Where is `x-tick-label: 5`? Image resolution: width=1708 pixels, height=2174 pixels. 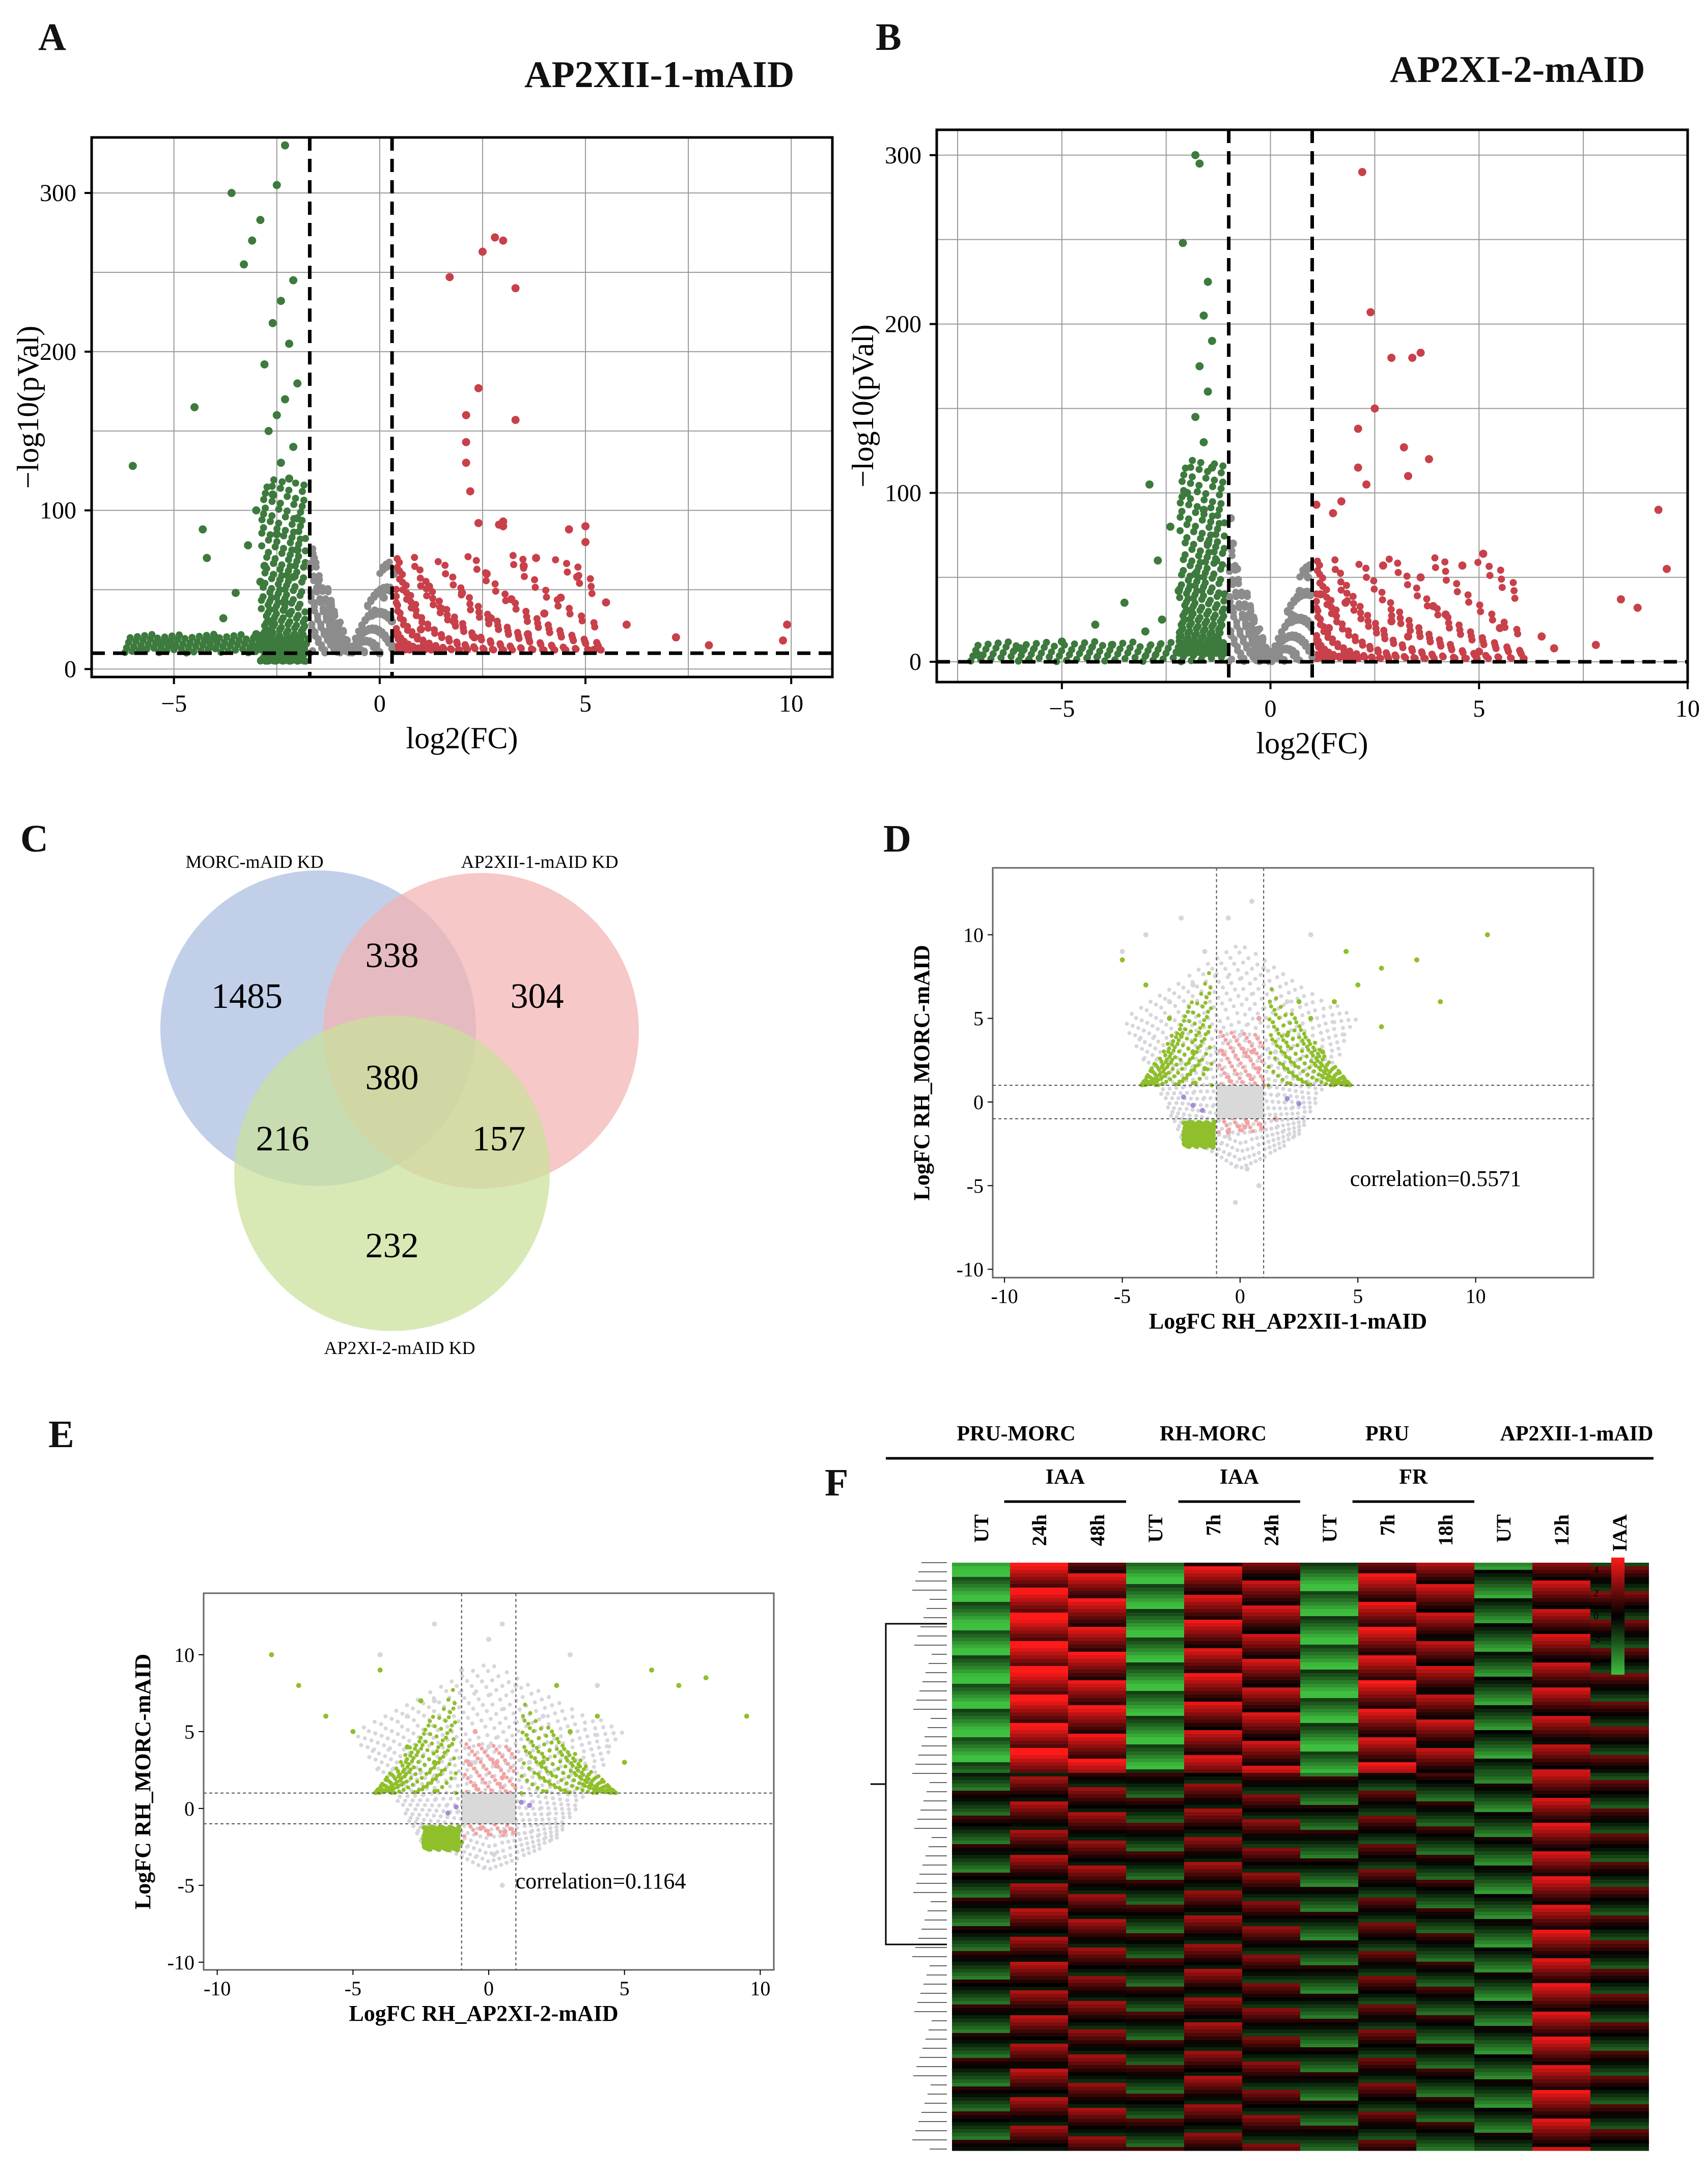
x-tick-label: 5 is located at coordinates (1479, 709).